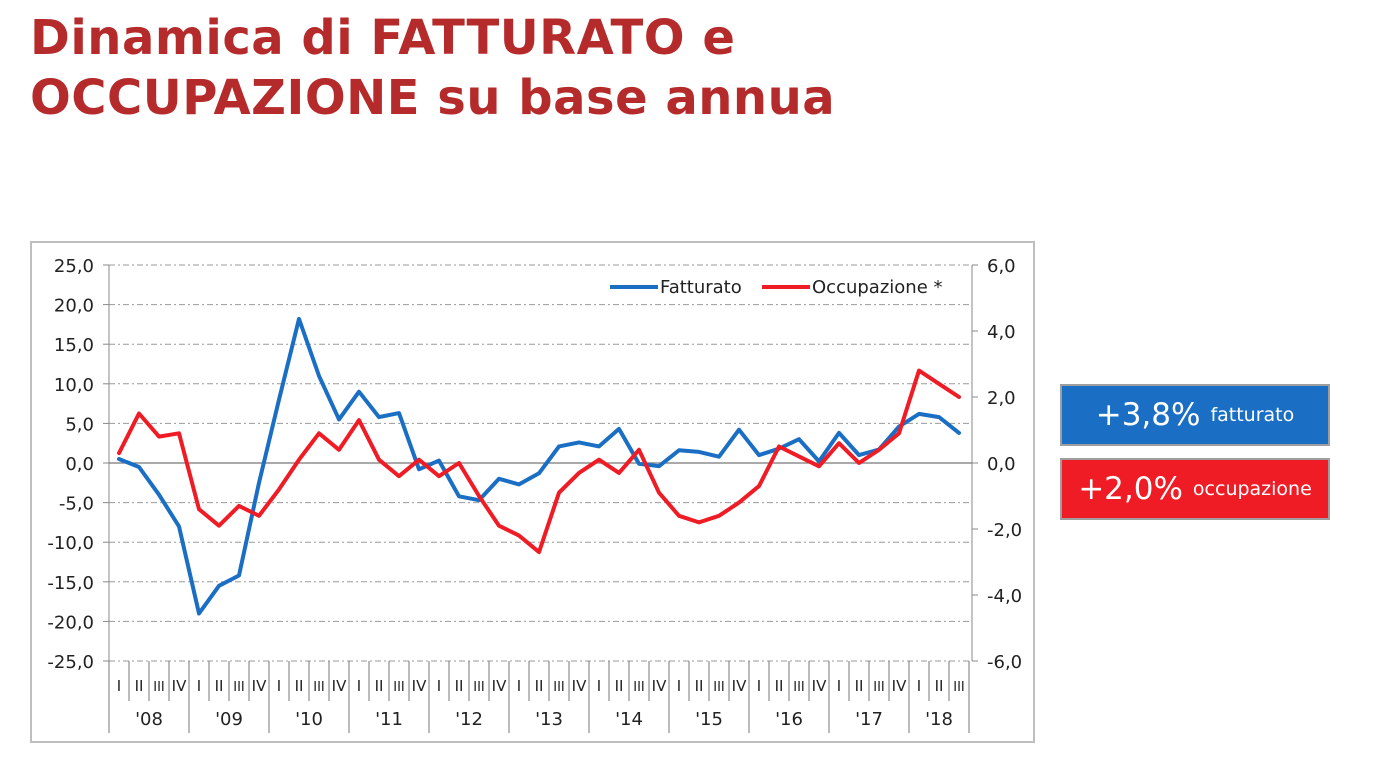 The image size is (1377, 779). Describe the element at coordinates (74, 306) in the screenshot. I see `left-axis-tick-label: 20,0` at that location.